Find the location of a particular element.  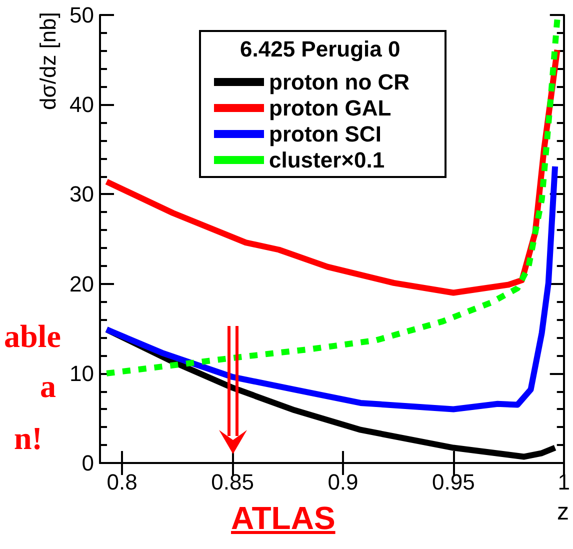

y-tick-label: 50 is located at coordinates (82, 15).